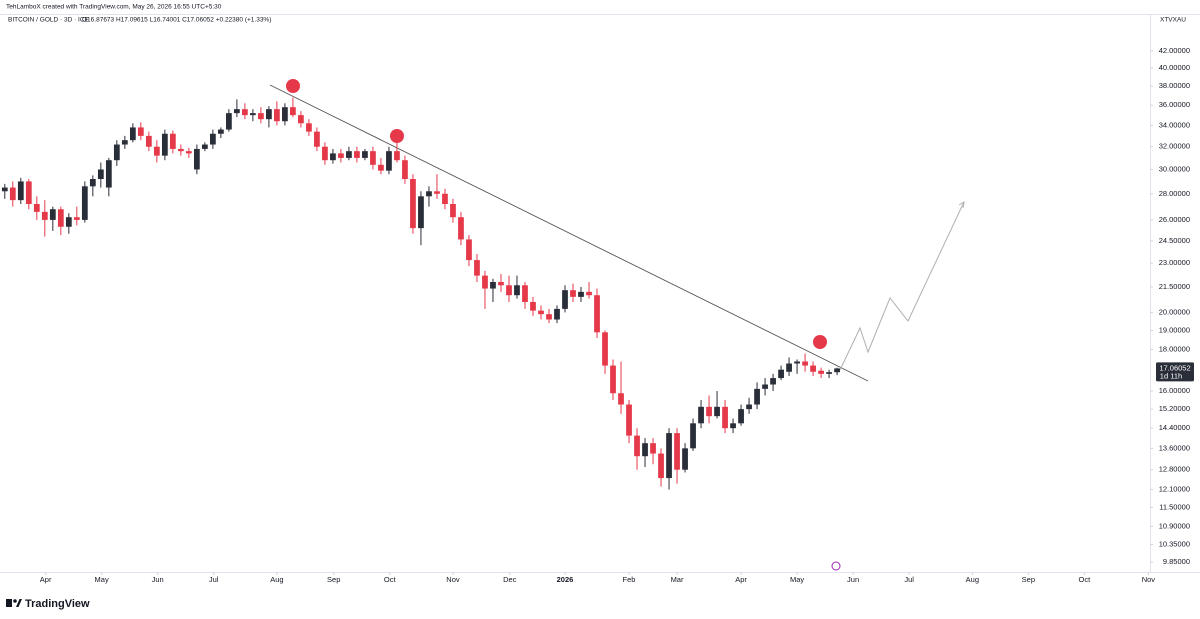 This screenshot has height=619, width=1200. Describe the element at coordinates (629, 579) in the screenshot. I see `x-tick-label: Feb` at that location.